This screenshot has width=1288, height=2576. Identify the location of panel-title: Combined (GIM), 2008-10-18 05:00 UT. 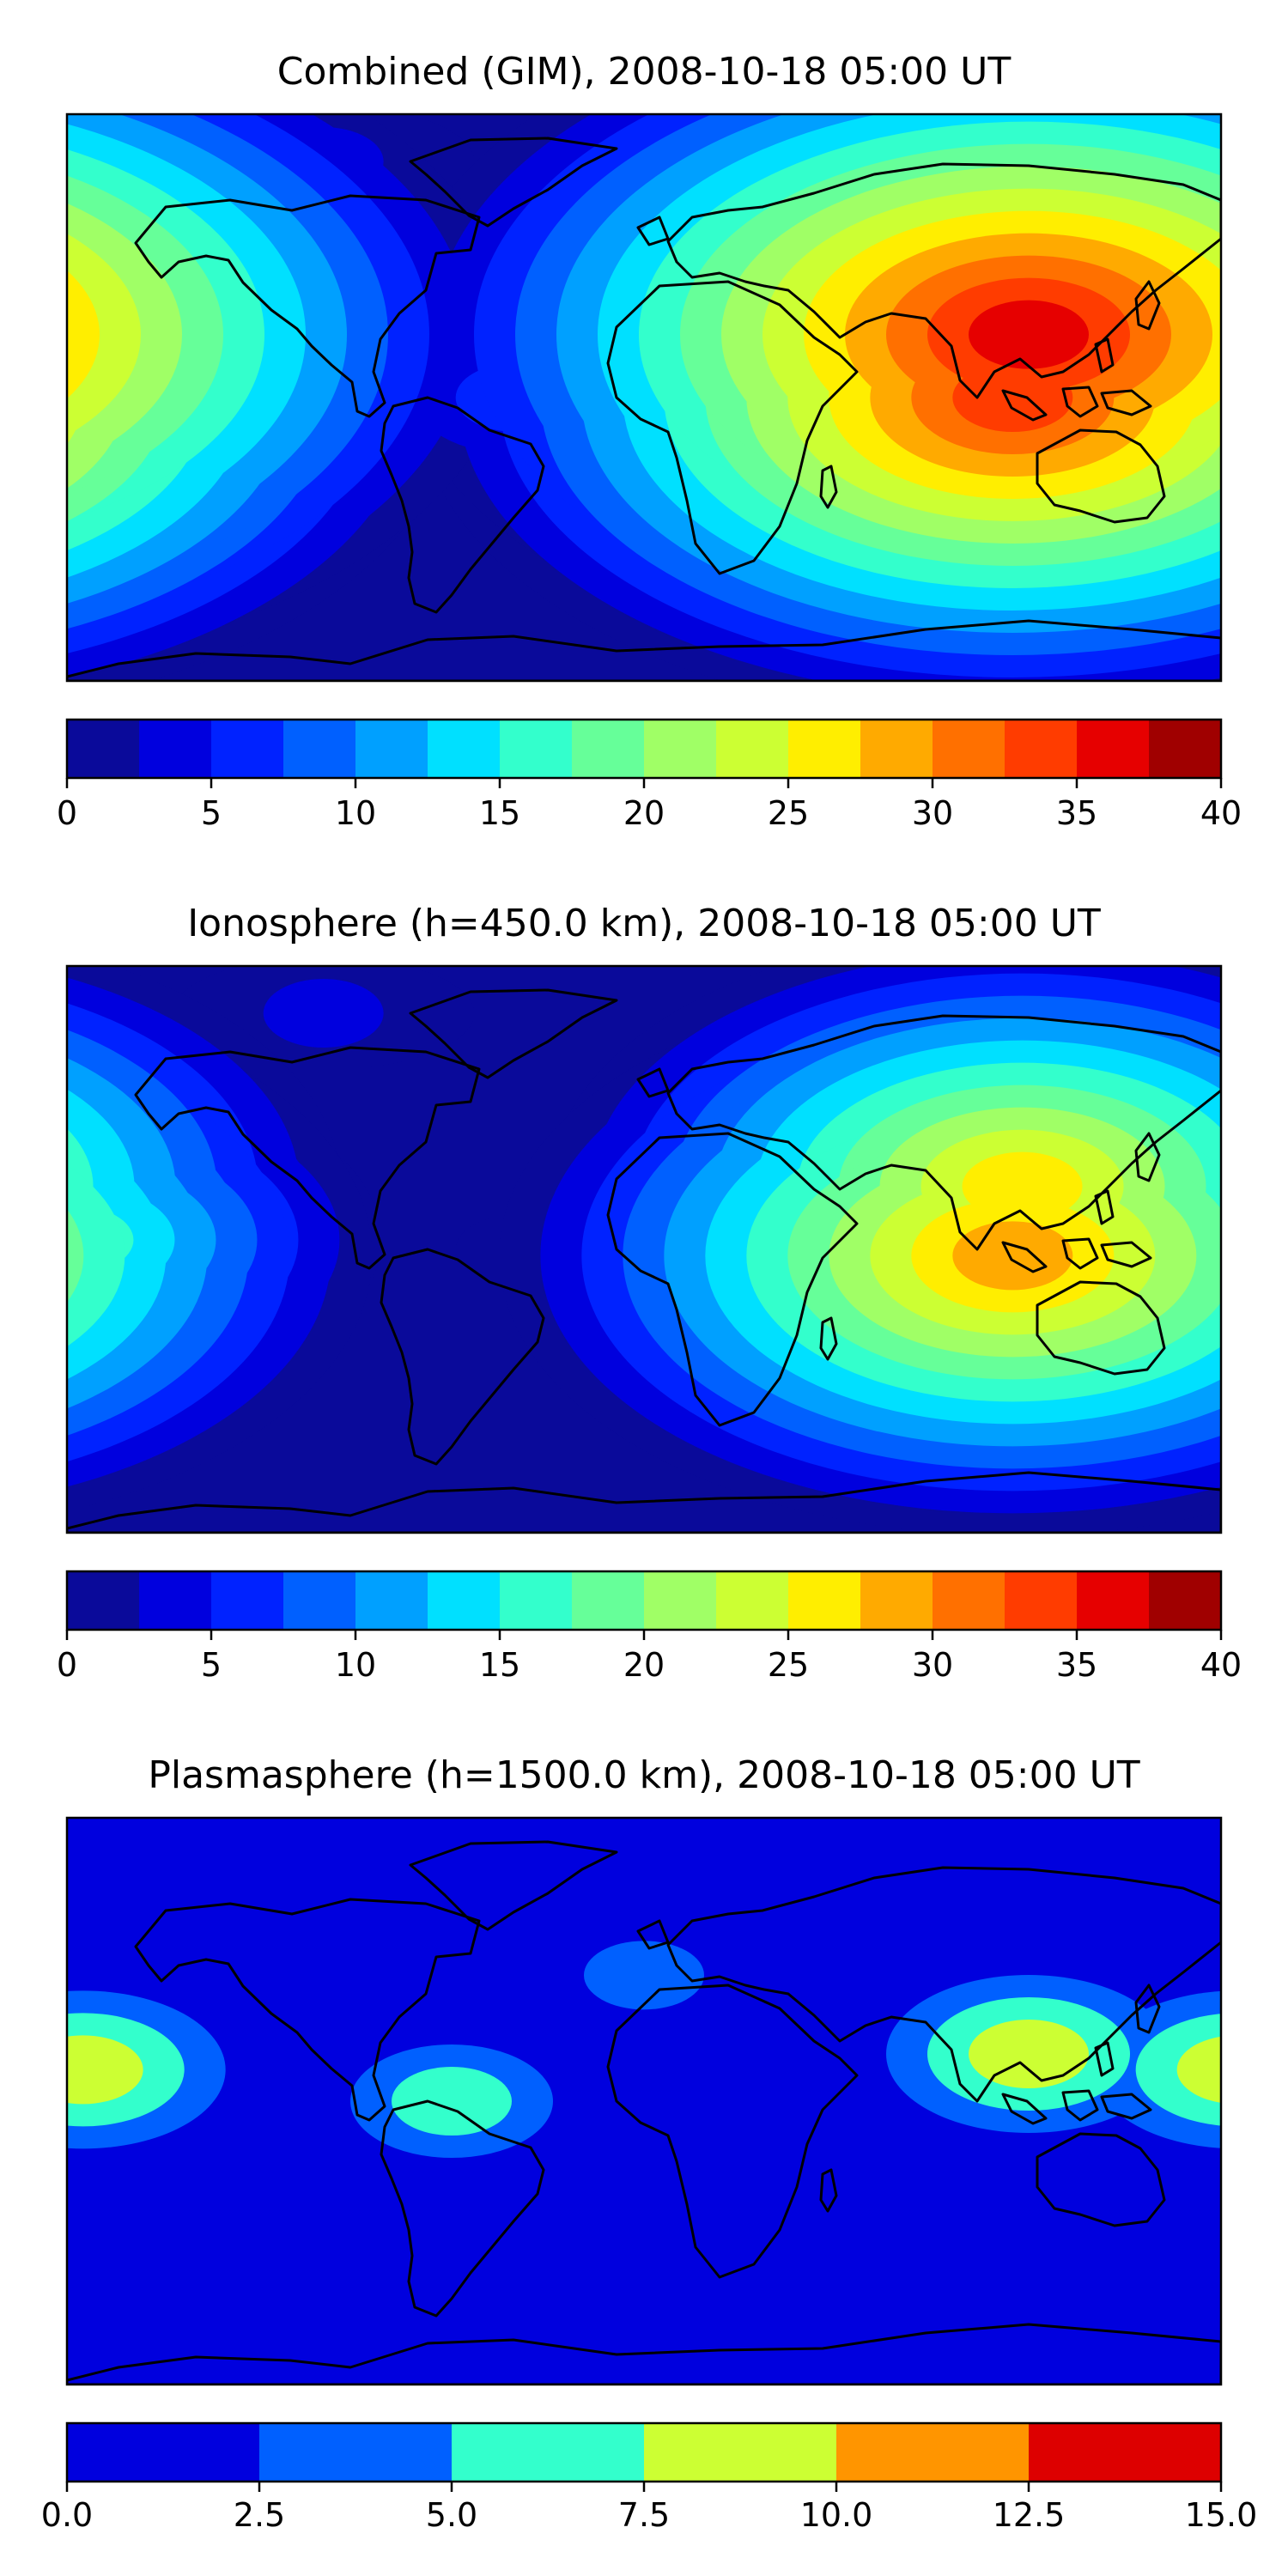
(644, 72).